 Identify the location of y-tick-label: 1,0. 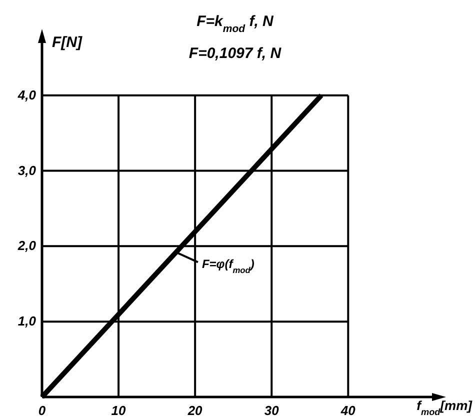
(27, 321).